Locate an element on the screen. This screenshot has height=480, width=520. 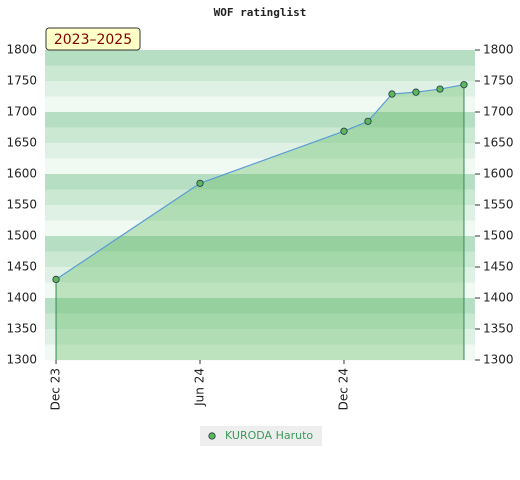
y2-tick-label: 1500 is located at coordinates (498, 236).